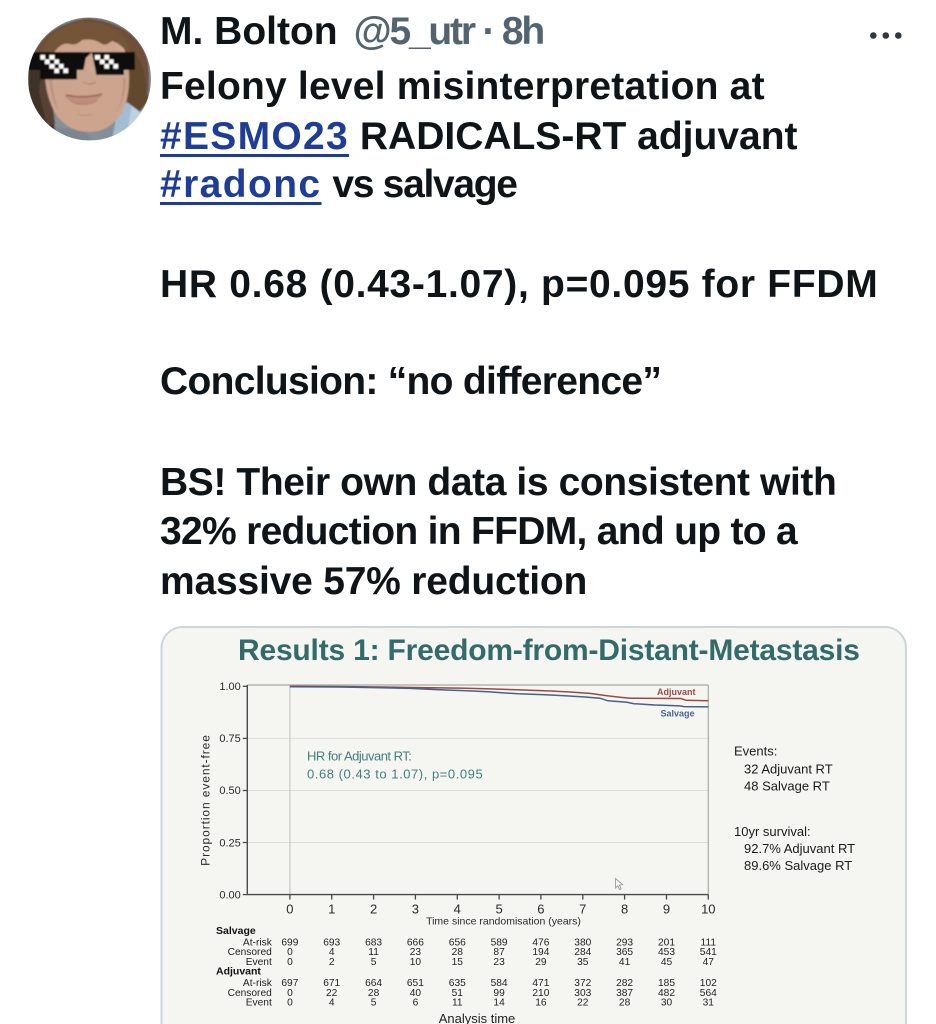 Image resolution: width=936 pixels, height=1024 pixels. Describe the element at coordinates (582, 983) in the screenshot. I see `svg-text: 372` at that location.